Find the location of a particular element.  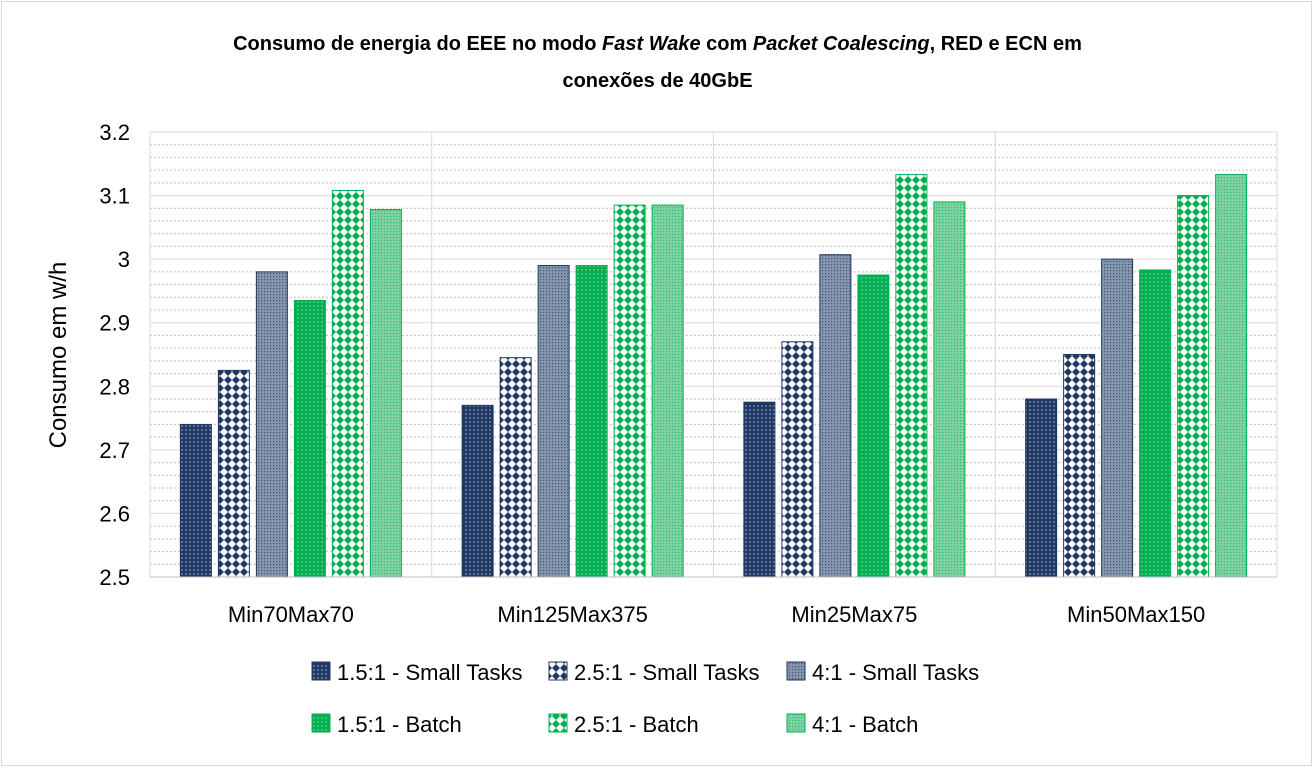

y-tick-label: 3.2 is located at coordinates (114, 132).